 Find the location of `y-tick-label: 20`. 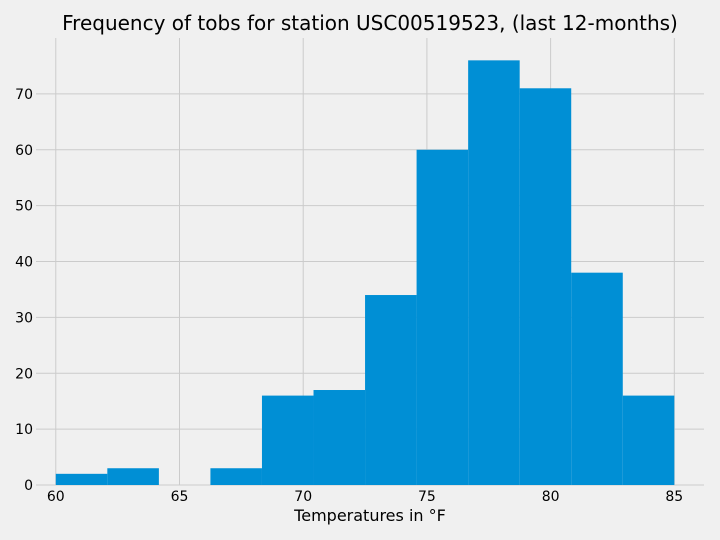

y-tick-label: 20 is located at coordinates (24, 374).